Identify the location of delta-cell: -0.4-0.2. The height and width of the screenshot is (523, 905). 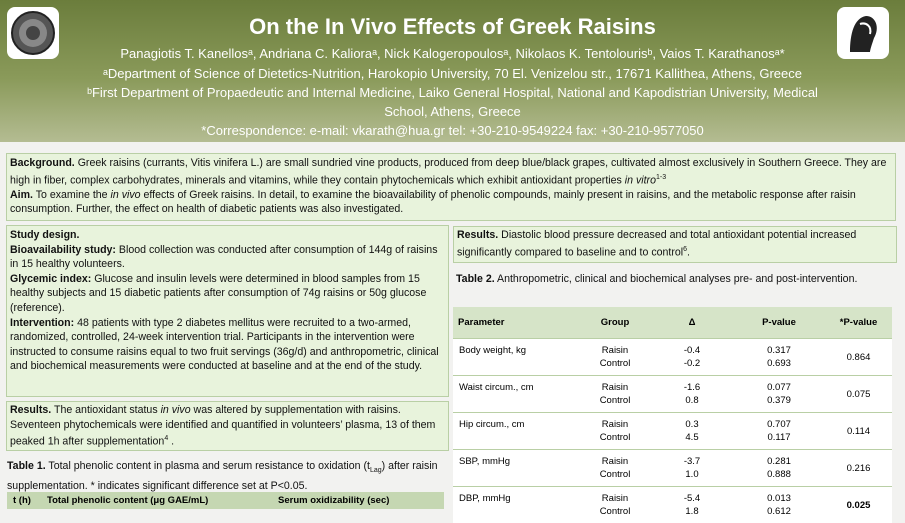
(692, 357).